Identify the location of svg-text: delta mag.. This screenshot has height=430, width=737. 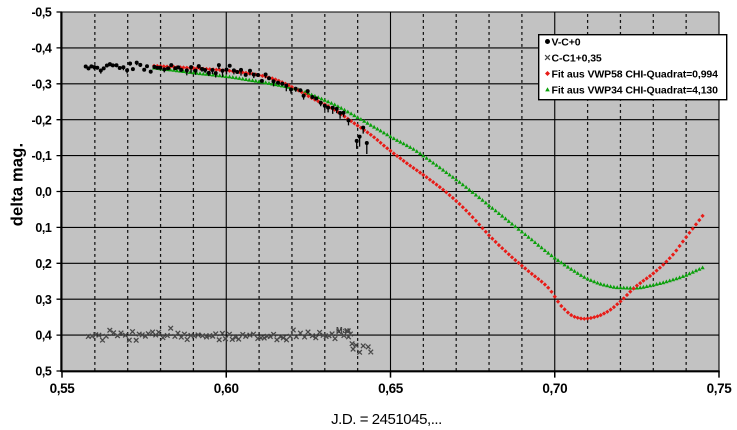
(17, 185).